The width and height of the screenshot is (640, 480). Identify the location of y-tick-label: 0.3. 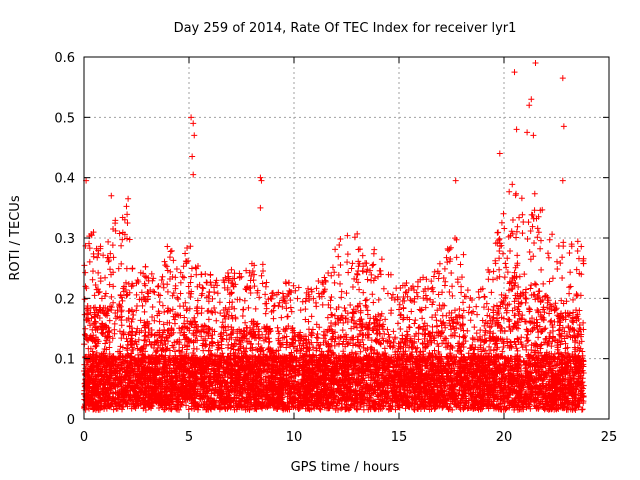
(64, 239).